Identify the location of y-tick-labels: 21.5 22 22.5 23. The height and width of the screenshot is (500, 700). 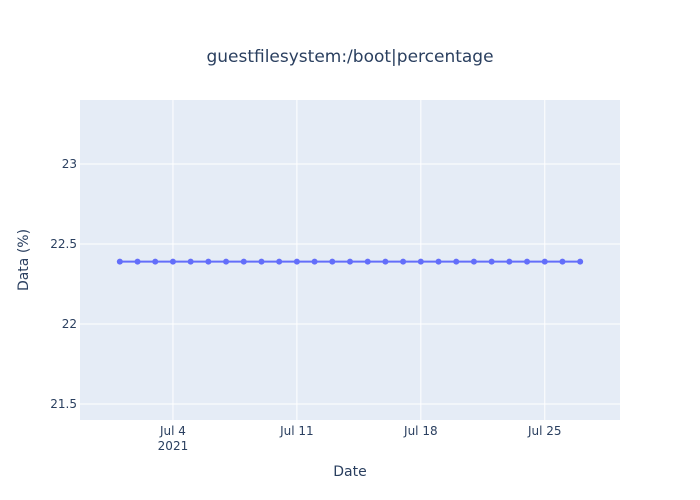
(63, 284).